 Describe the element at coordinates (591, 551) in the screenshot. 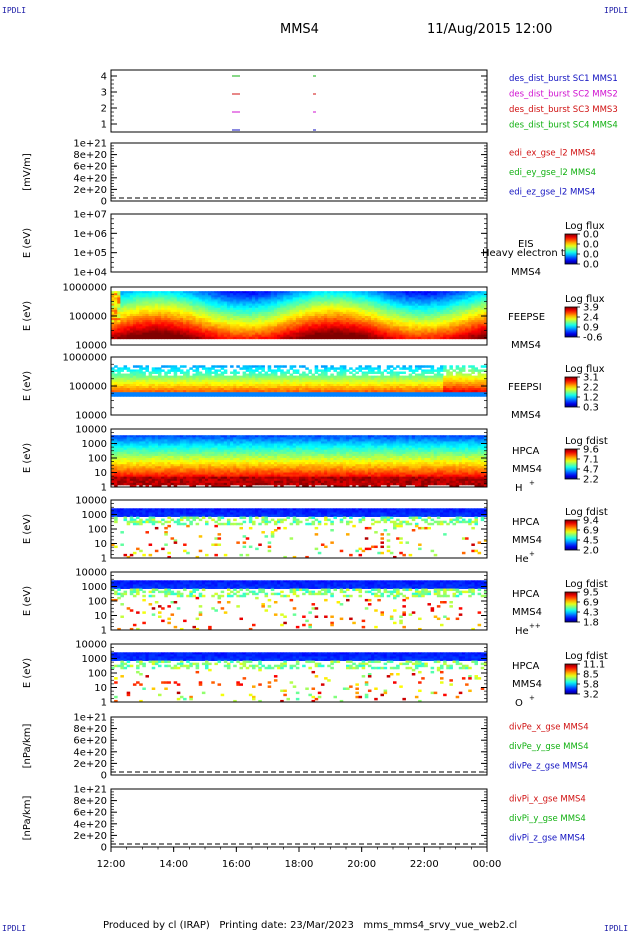

I see `panel-hpca_he-colorbar-tick: 2.0` at that location.